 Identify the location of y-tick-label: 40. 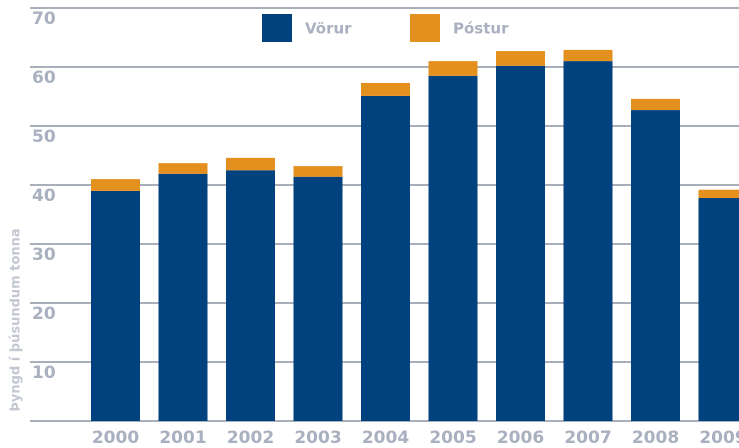
(44, 196).